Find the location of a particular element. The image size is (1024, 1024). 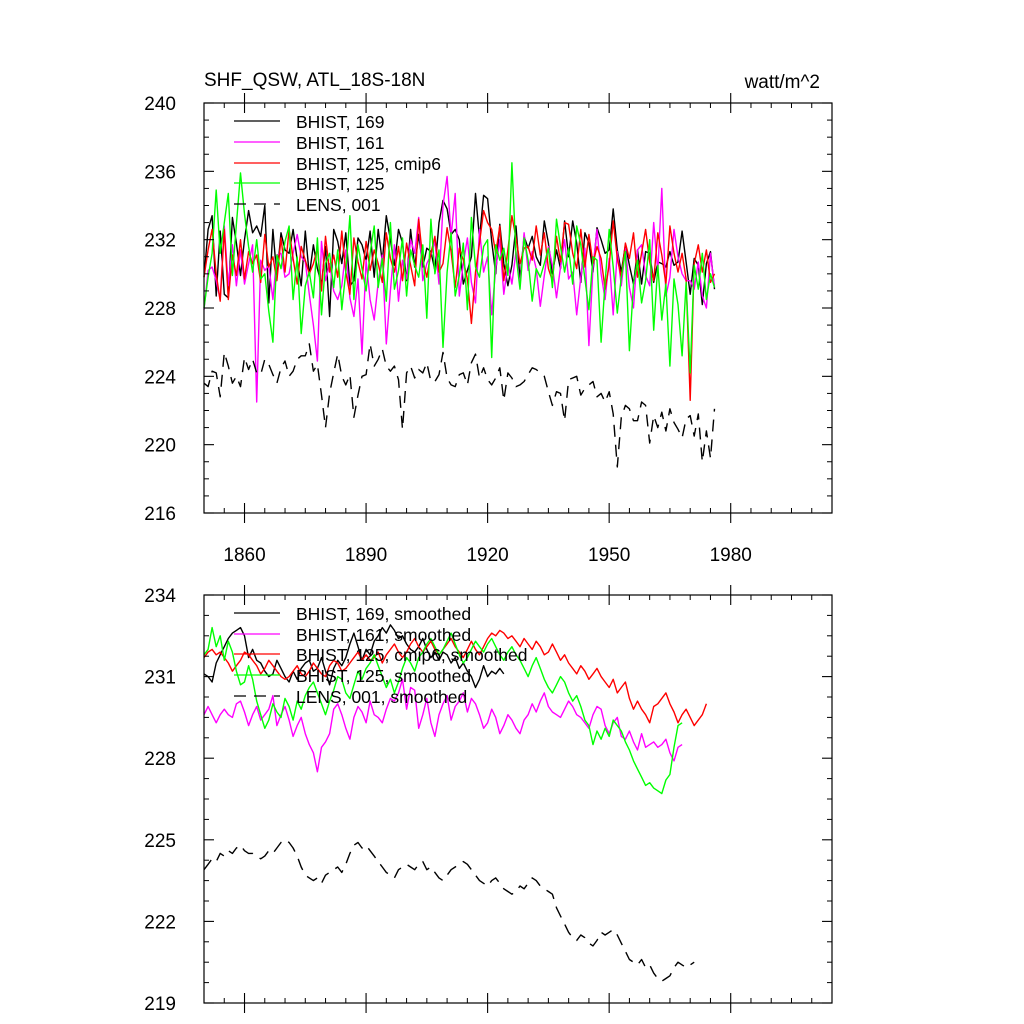

x-tick-label: 1890 is located at coordinates (366, 555).